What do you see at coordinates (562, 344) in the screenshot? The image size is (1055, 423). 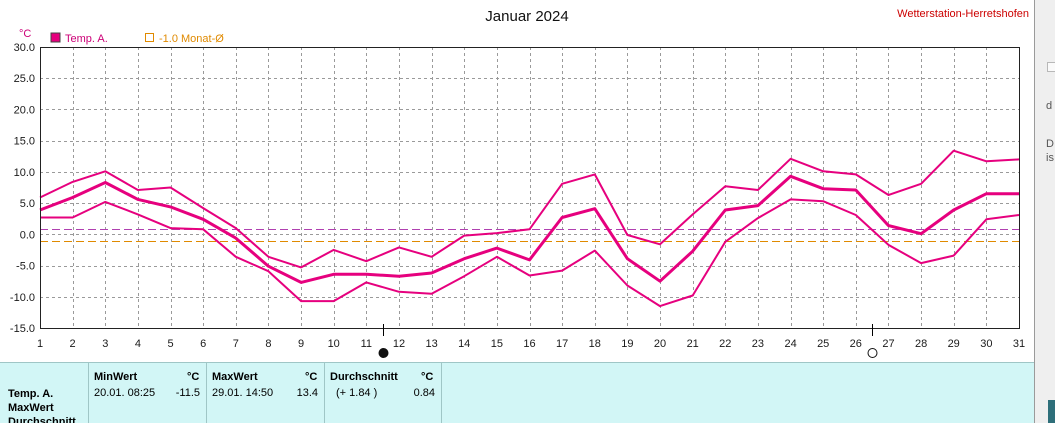 I see `x-tick-label: 17` at bounding box center [562, 344].